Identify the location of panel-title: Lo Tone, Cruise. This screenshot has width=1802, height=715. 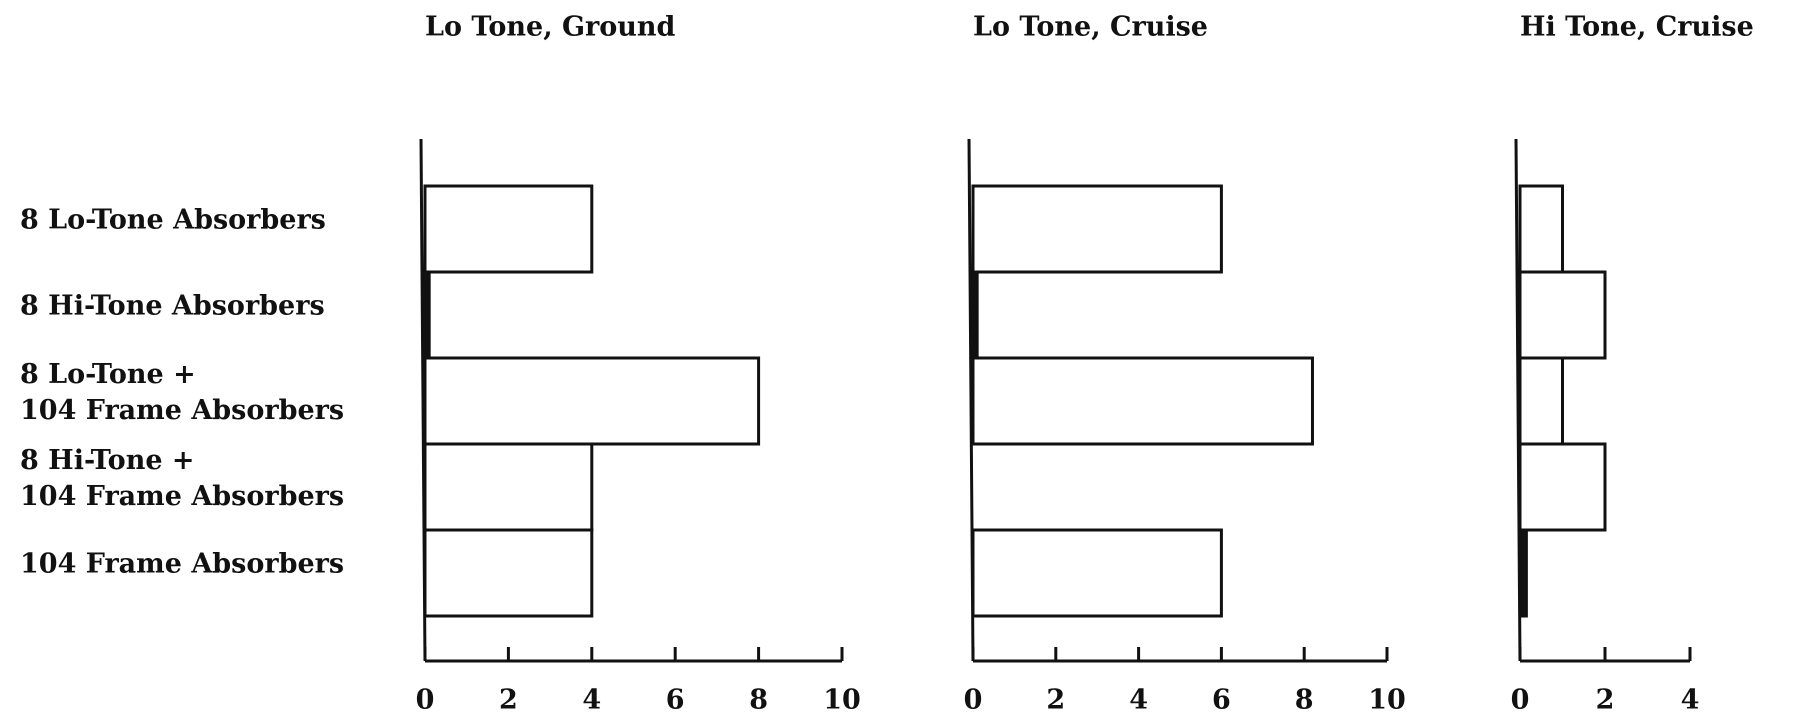
(1090, 27).